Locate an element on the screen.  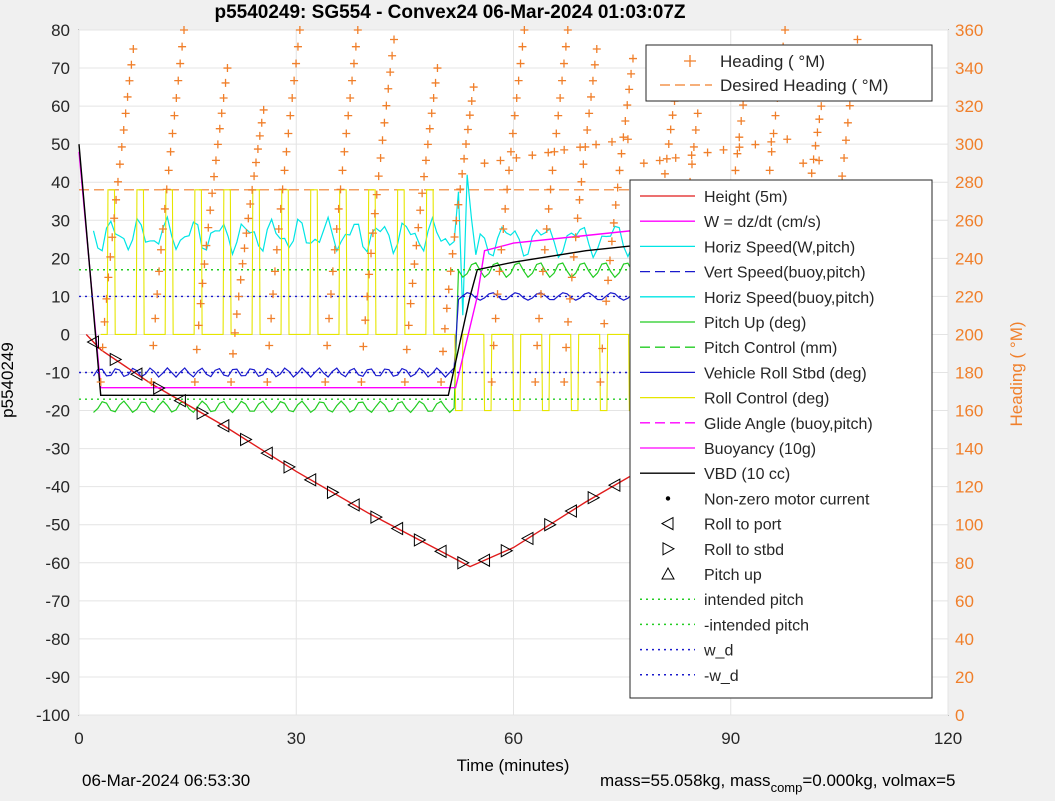
legend-label: Height (5m) is located at coordinates (746, 197).